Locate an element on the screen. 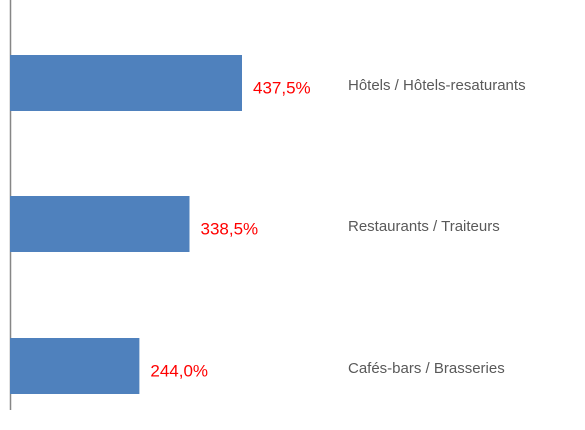 This screenshot has width=585, height=430. value-label: 244,0% is located at coordinates (179, 370).